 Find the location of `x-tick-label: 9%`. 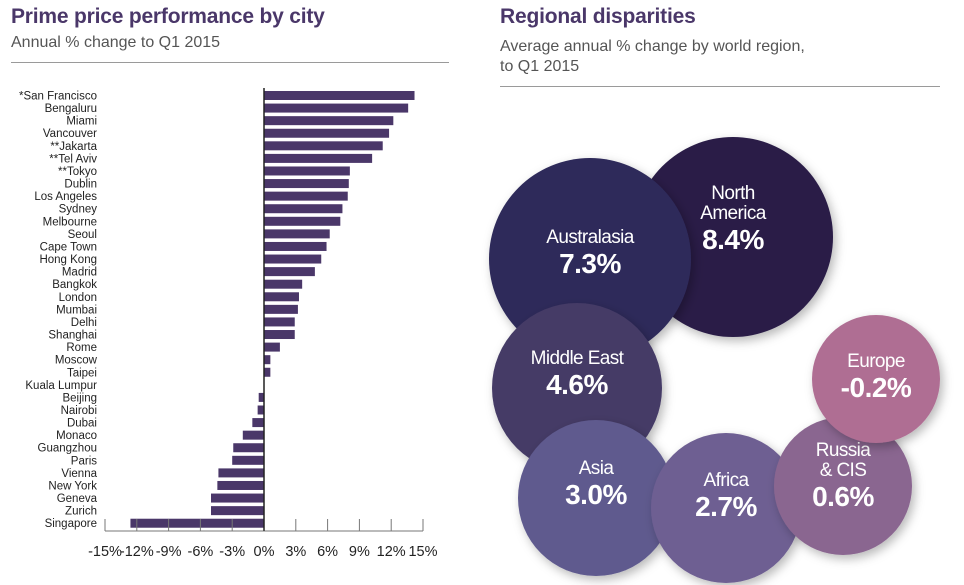

x-tick-label: 9% is located at coordinates (359, 552).